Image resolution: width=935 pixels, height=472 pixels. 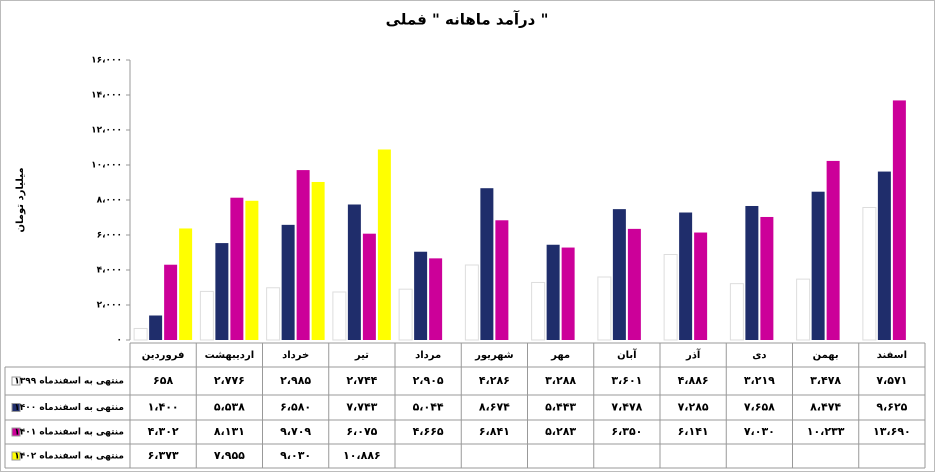 I want to click on x-tick-label: خرداد, so click(x=295, y=355).